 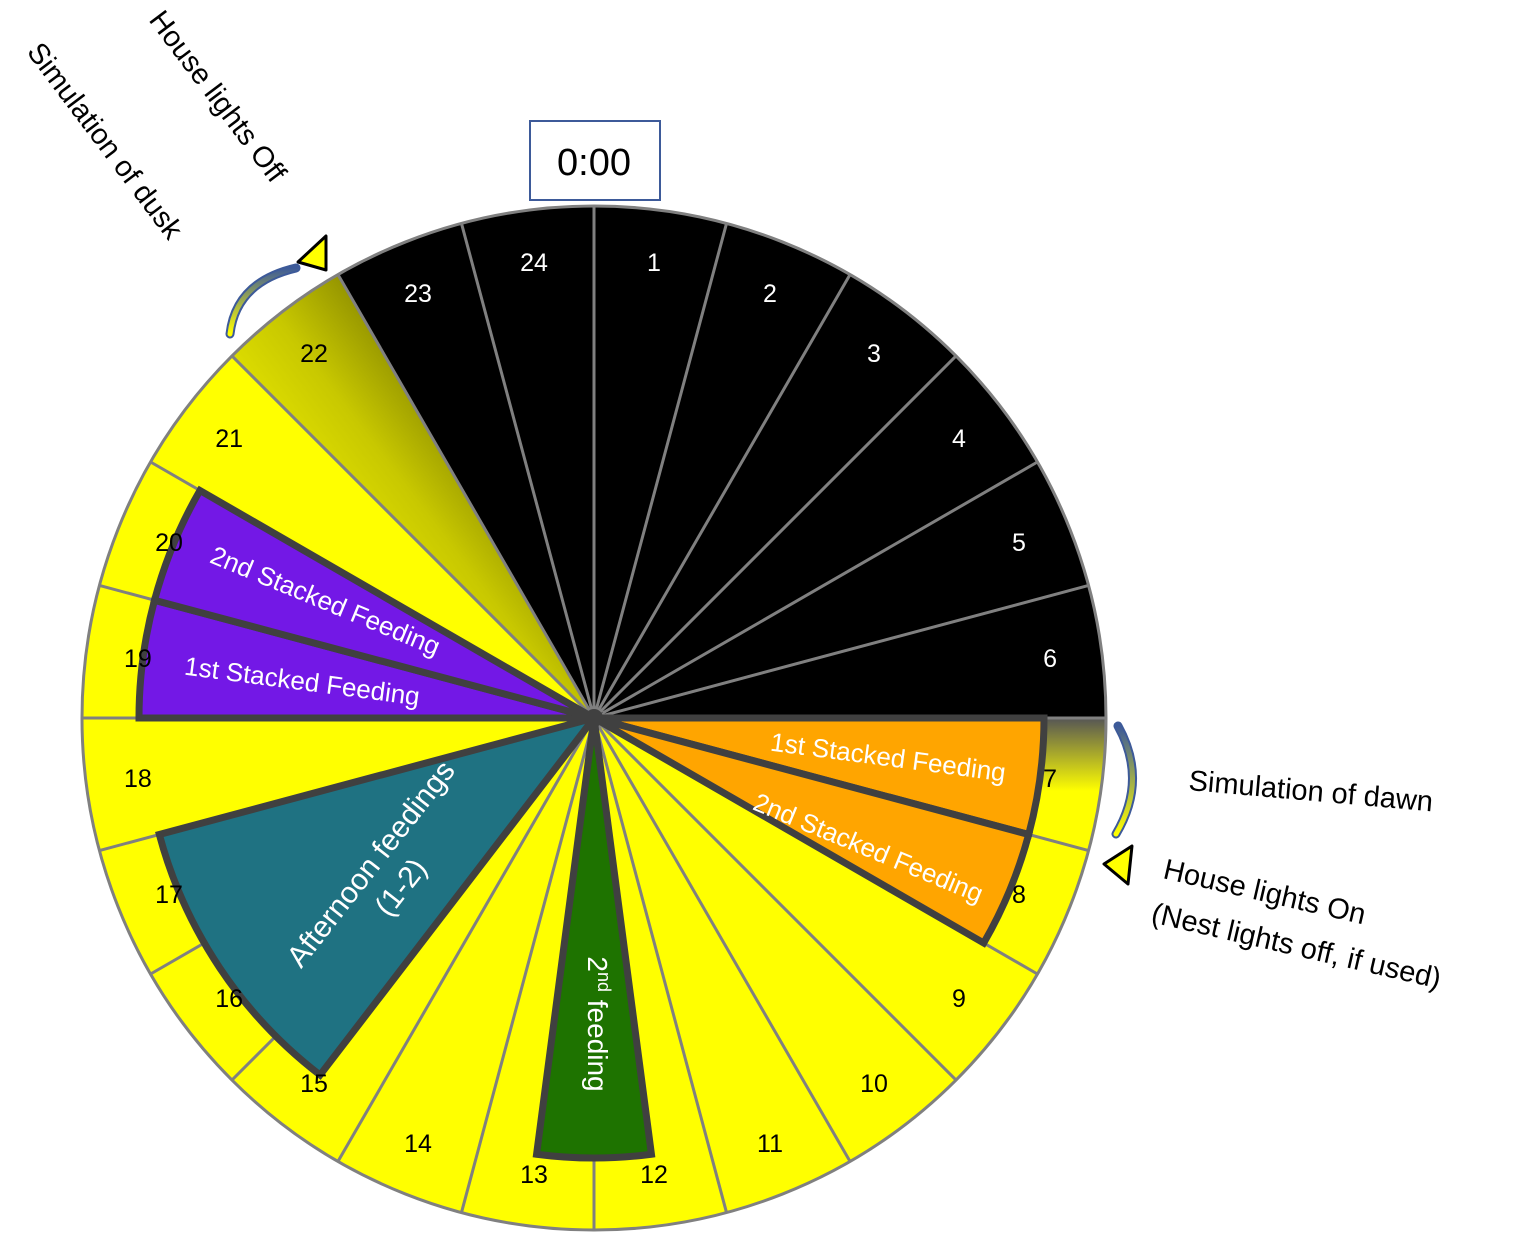 I want to click on lights-off-arrow-icon, so click(x=312, y=253).